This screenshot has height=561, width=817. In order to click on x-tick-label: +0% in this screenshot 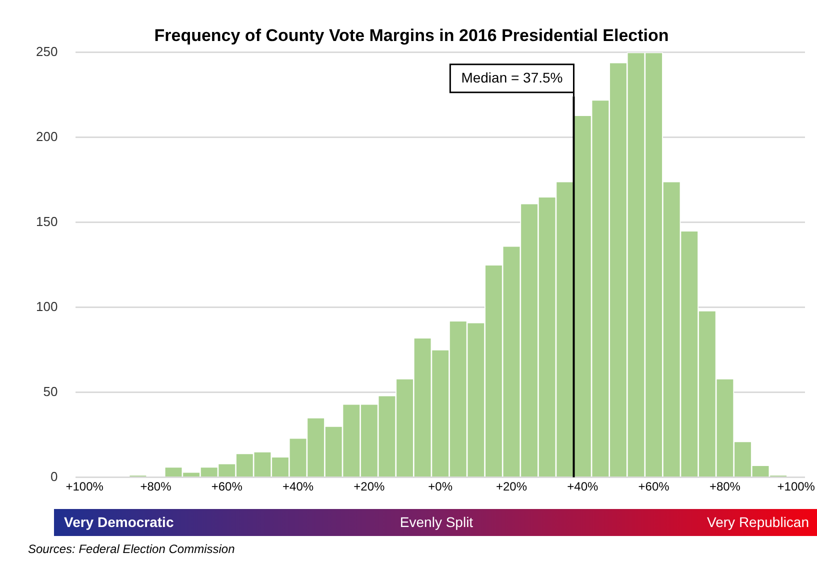, I will do `click(440, 487)`.